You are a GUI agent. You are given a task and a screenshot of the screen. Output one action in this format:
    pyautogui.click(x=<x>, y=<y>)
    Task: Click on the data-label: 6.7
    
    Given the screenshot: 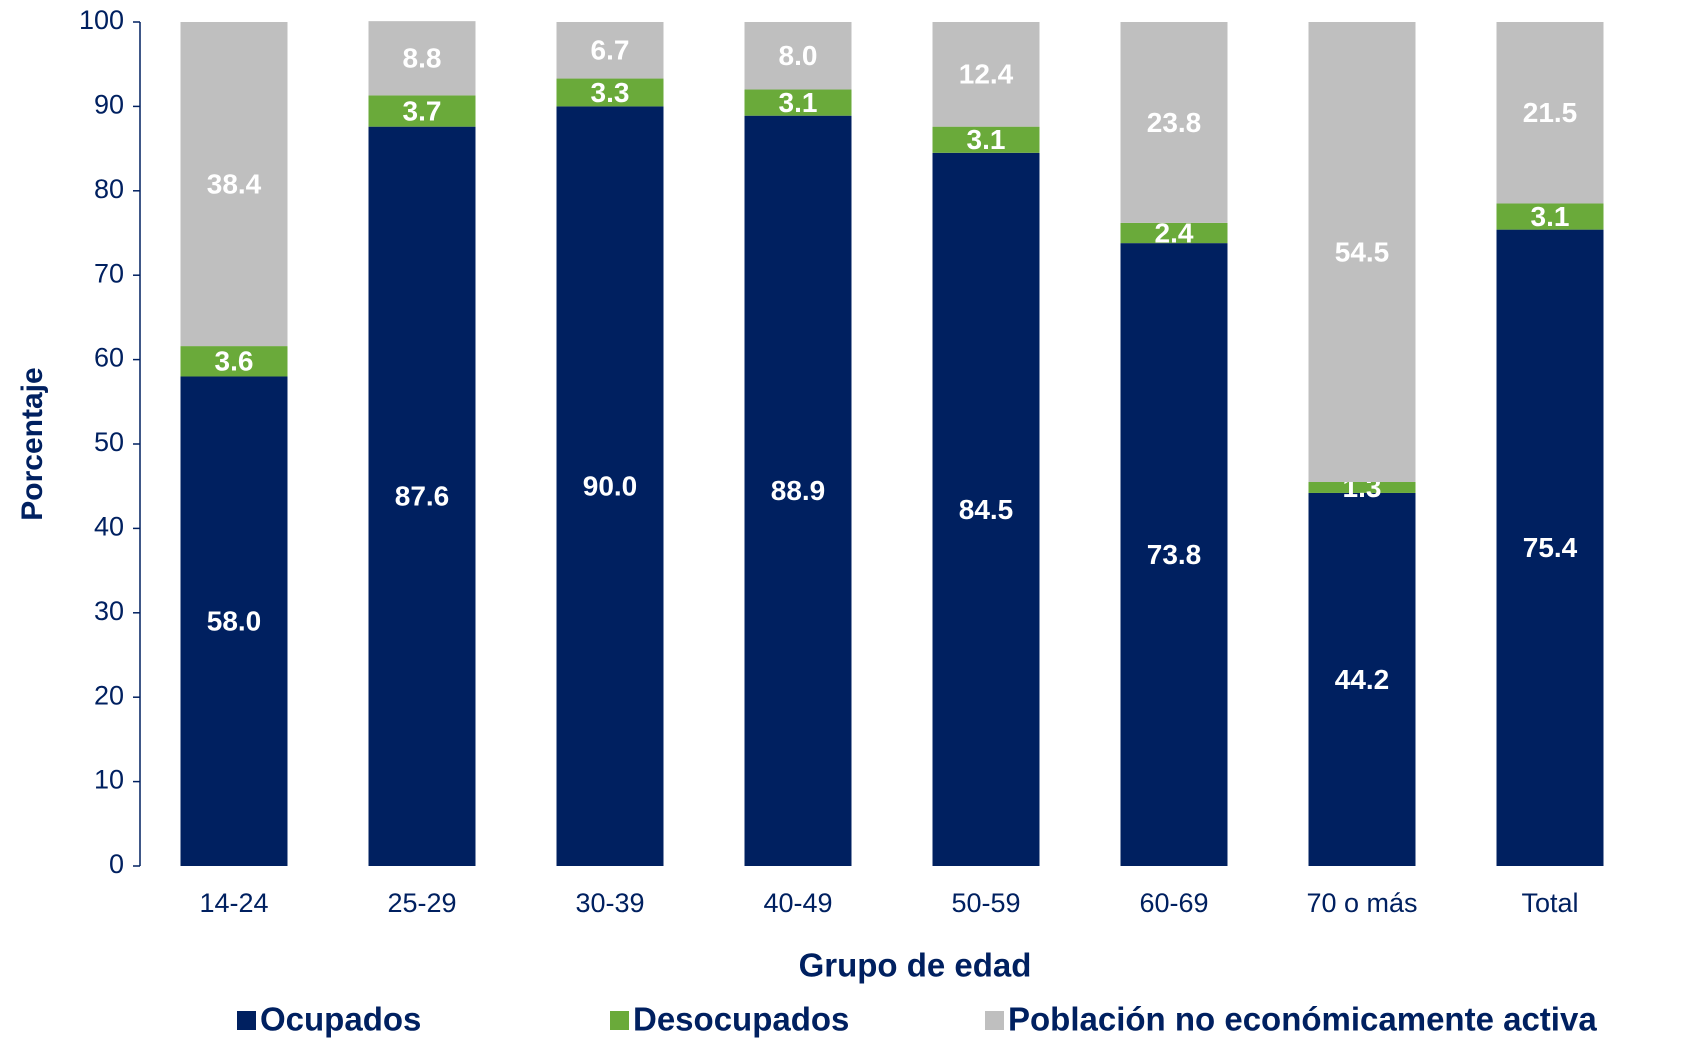 What is the action you would take?
    pyautogui.click(x=610, y=50)
    